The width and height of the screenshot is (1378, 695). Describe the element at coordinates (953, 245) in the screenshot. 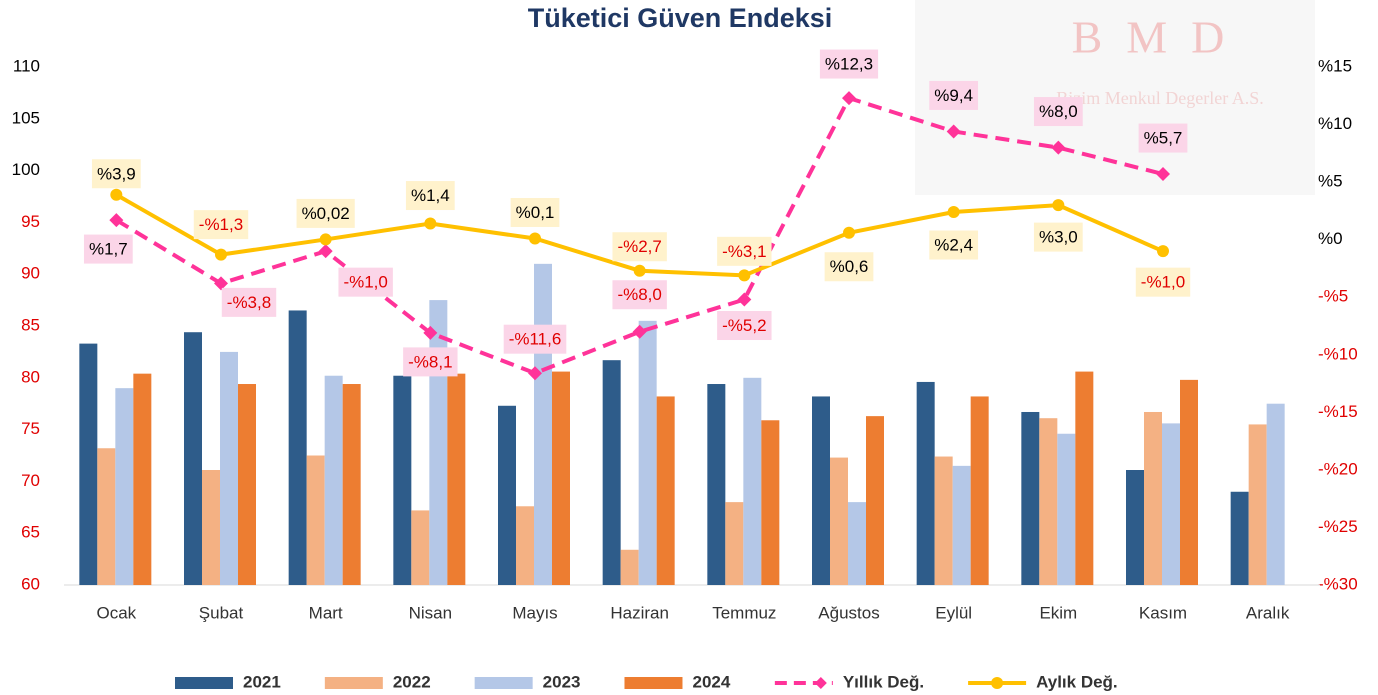

I see `data-label-text: %2,4` at that location.